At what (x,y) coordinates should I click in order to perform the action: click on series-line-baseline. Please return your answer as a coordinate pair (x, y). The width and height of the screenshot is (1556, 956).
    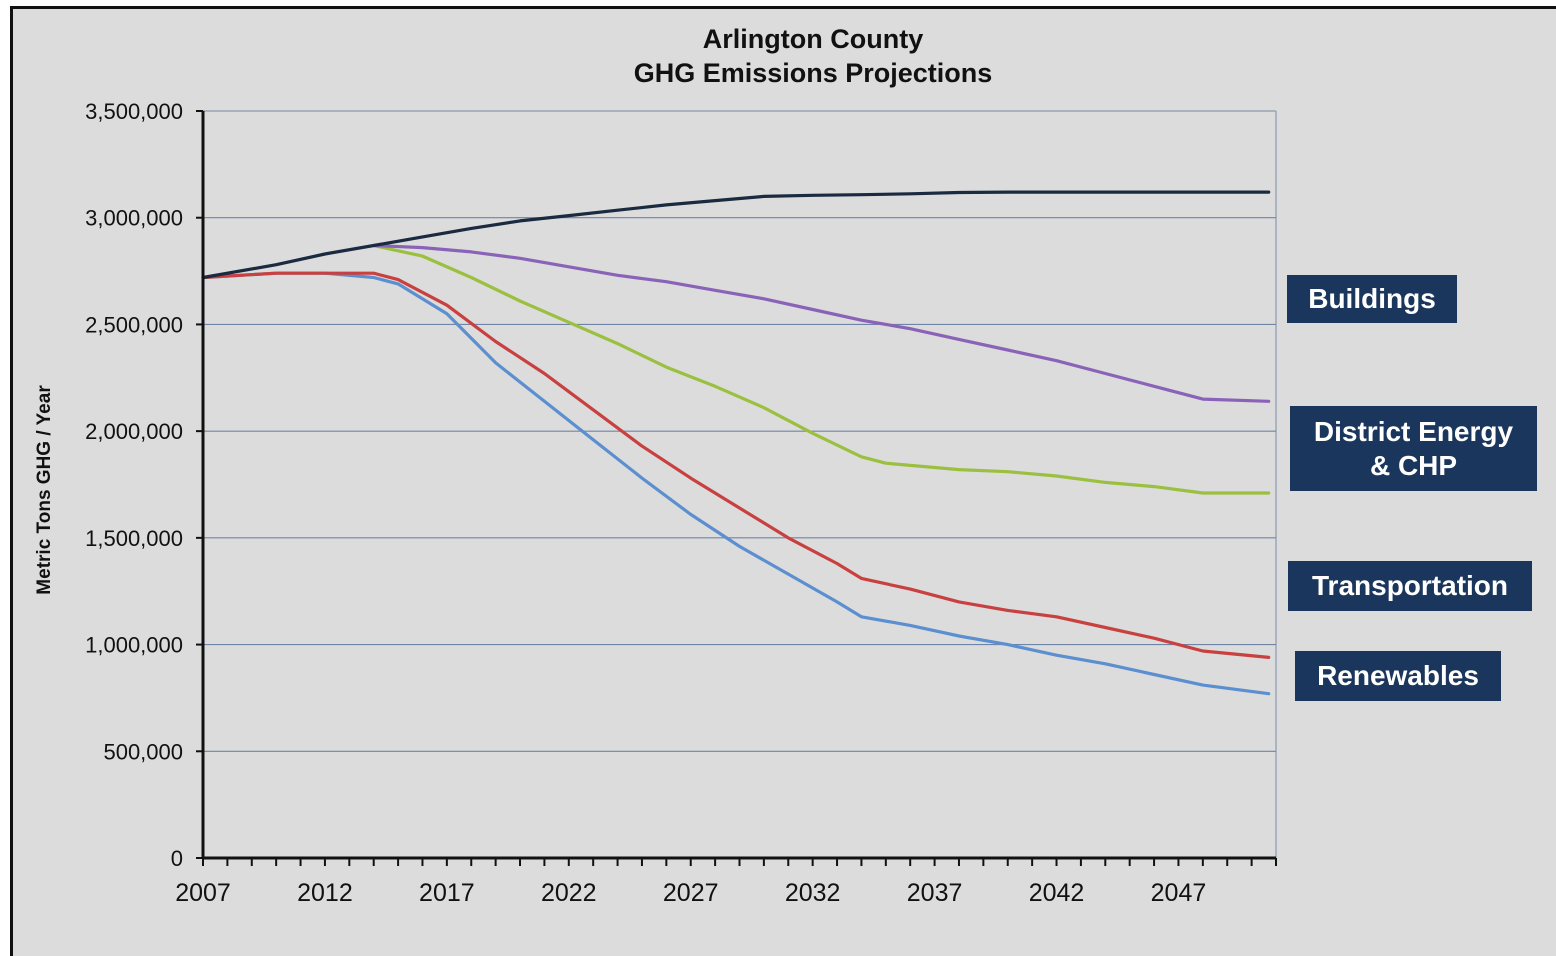
    Looking at the image, I should click on (736, 235).